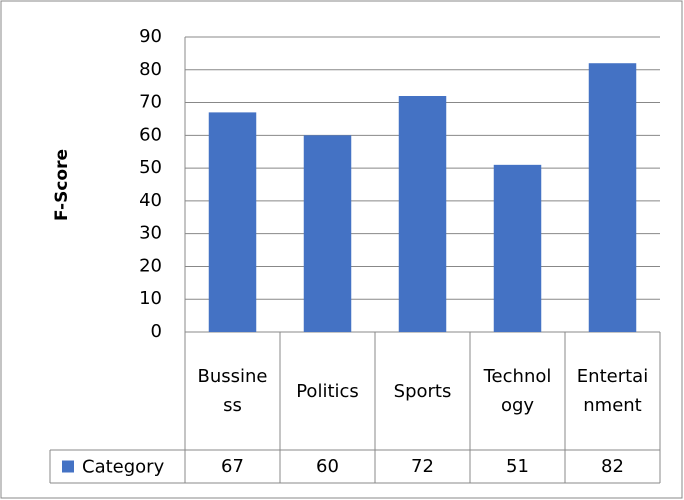 The image size is (684, 500). I want to click on y-tick-label: 0, so click(156, 331).